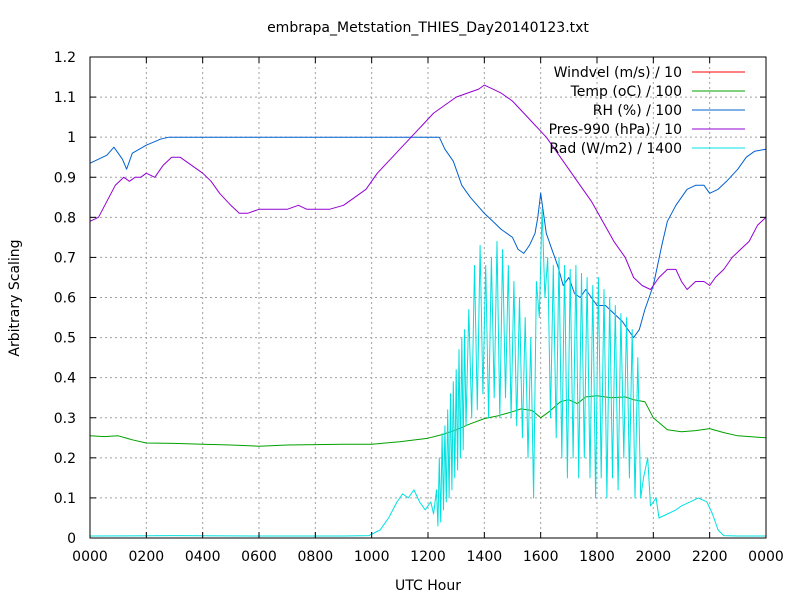 This screenshot has height=600, width=800. Describe the element at coordinates (65, 419) in the screenshot. I see `y-tick-label: 0.3` at that location.